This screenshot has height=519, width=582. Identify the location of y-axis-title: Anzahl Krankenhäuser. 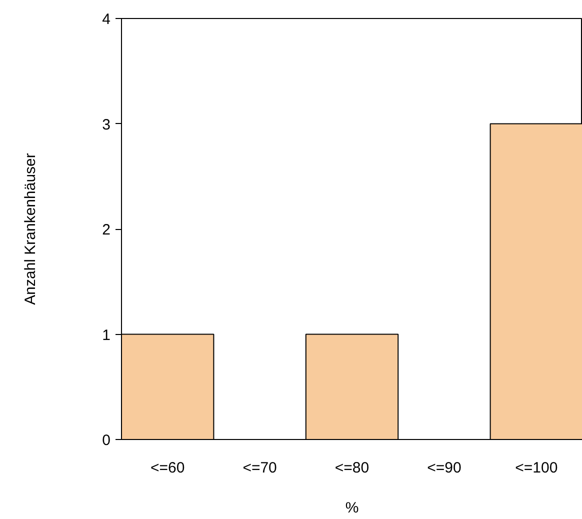
(31, 229).